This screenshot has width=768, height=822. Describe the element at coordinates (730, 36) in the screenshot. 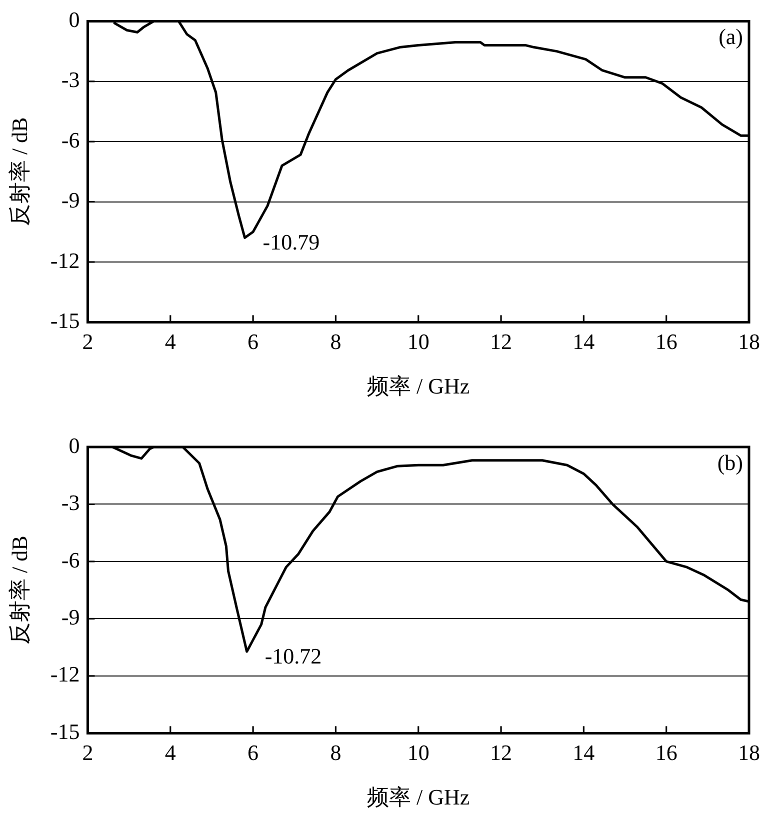

I see `annotation: (a)` at that location.